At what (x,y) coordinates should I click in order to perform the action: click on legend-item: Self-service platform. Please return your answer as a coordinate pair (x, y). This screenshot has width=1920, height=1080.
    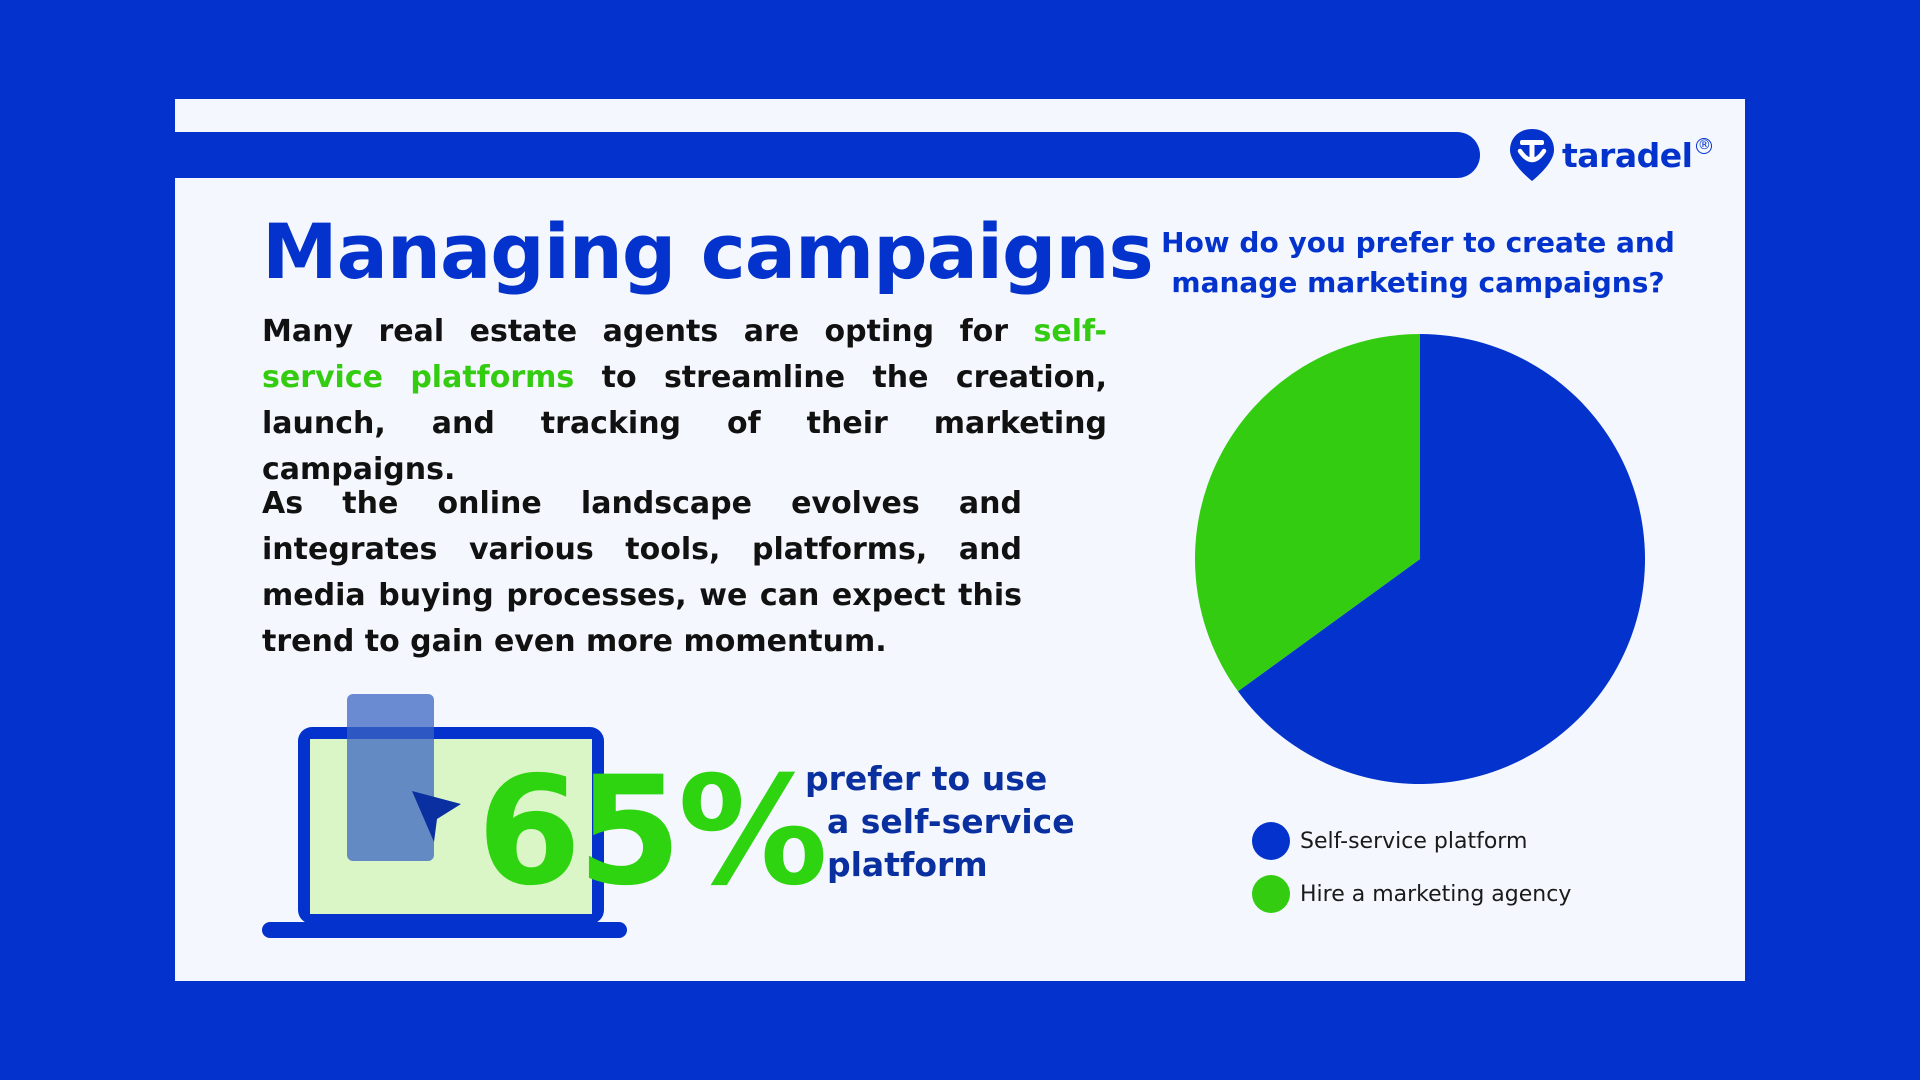
    Looking at the image, I should click on (1411, 841).